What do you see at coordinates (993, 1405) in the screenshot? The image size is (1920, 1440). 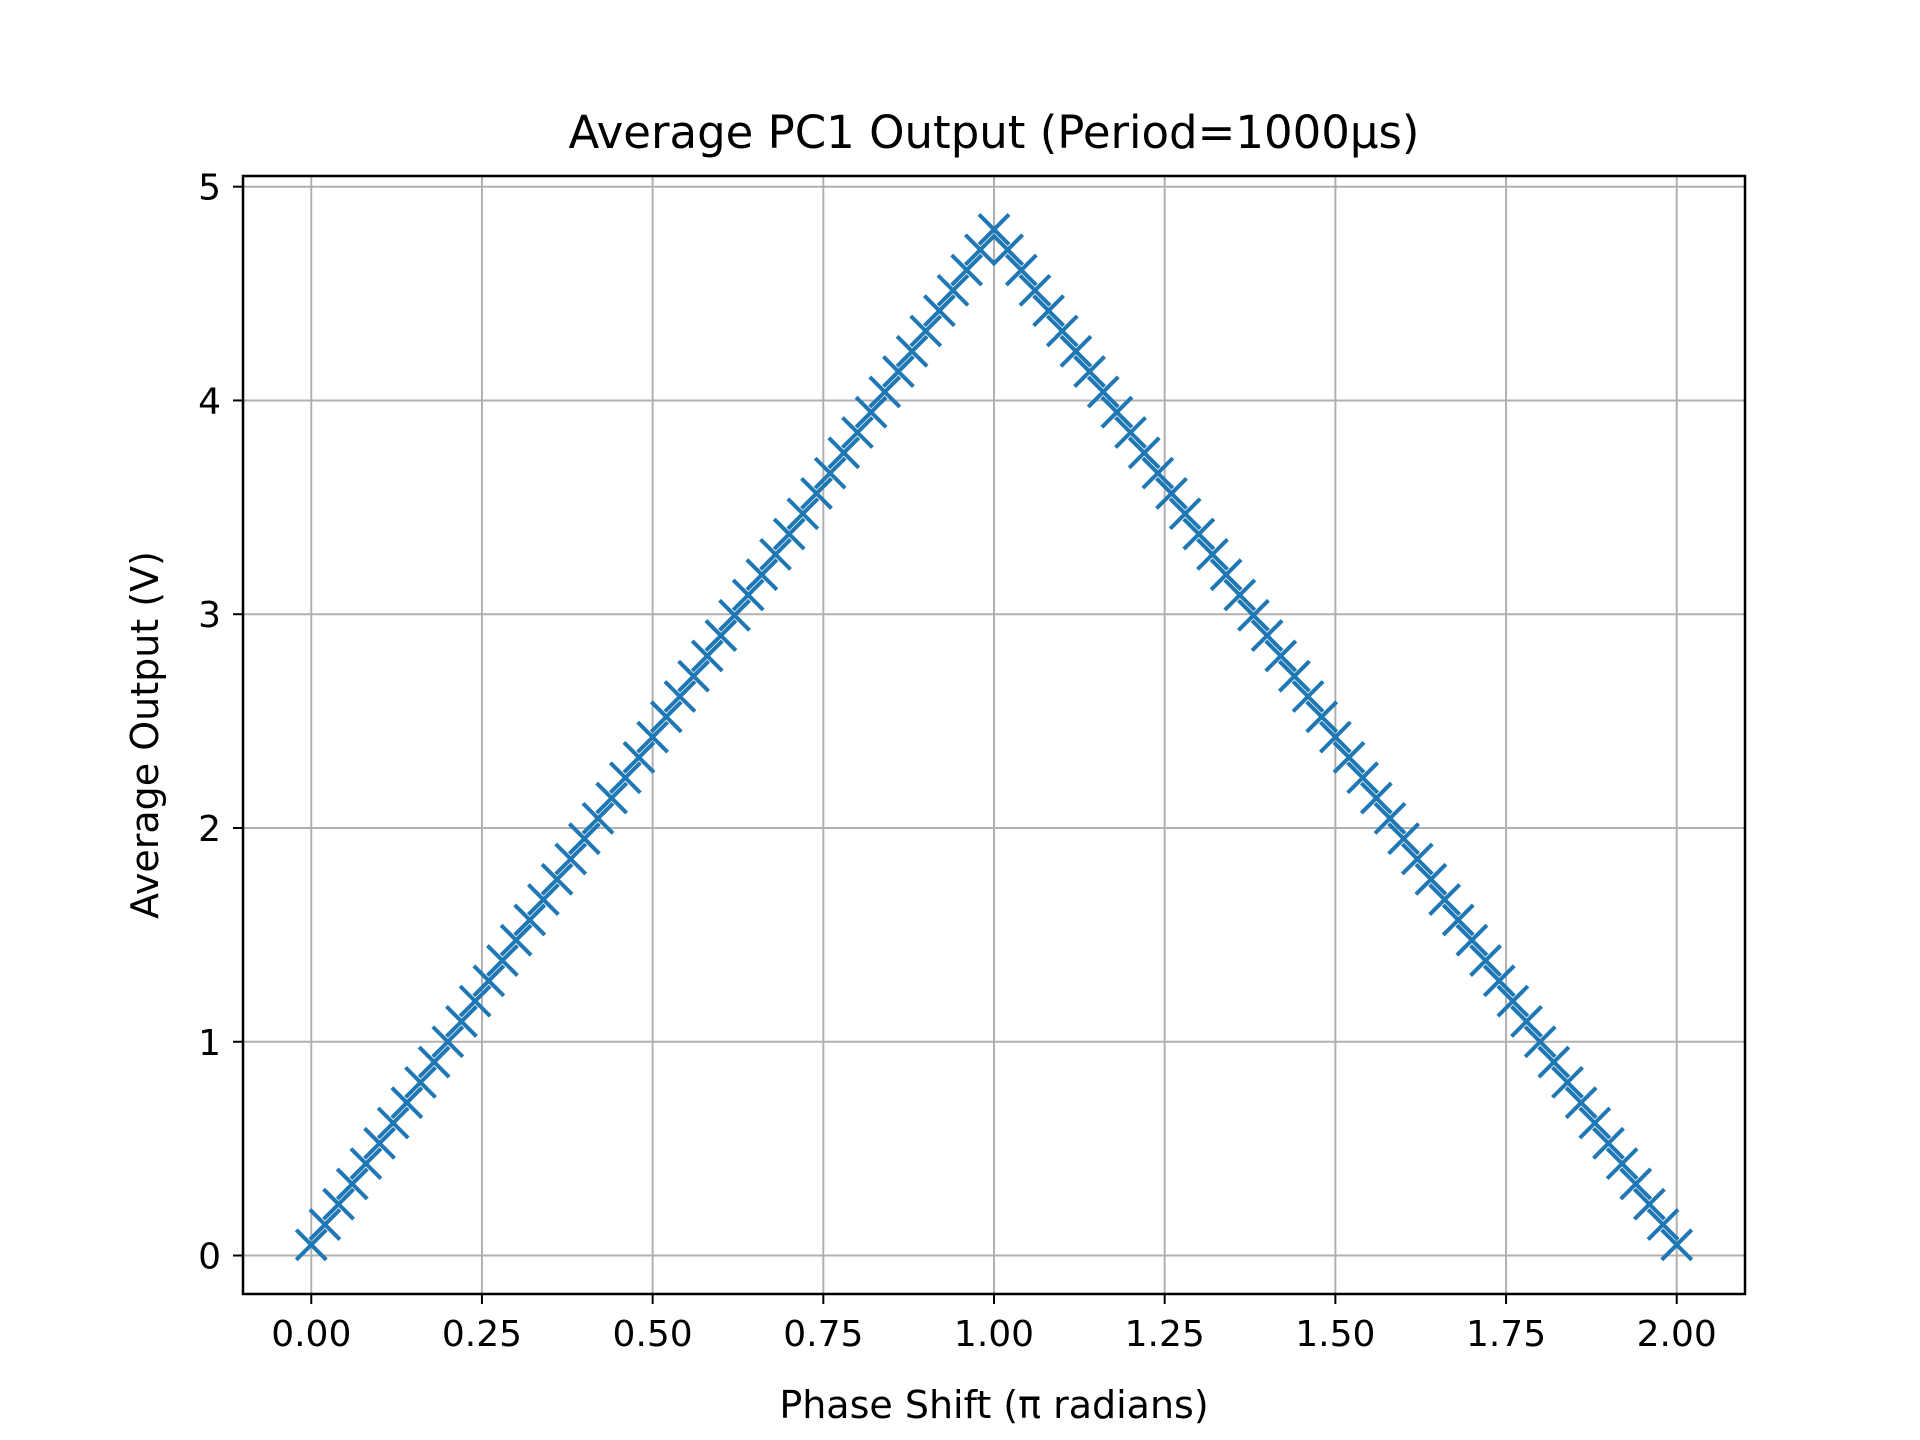 I see `x-axis-label: Phase Shift (π radians)` at bounding box center [993, 1405].